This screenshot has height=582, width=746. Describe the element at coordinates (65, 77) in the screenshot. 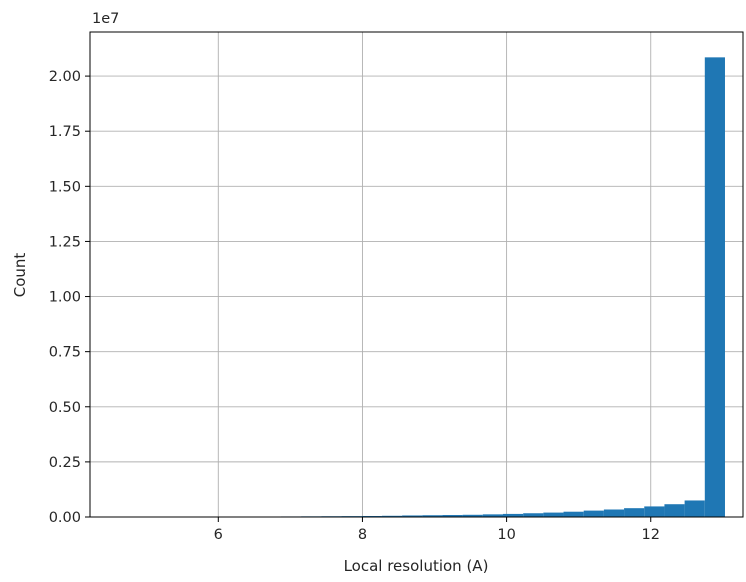

I see `y-tick-label: 2.00` at that location.